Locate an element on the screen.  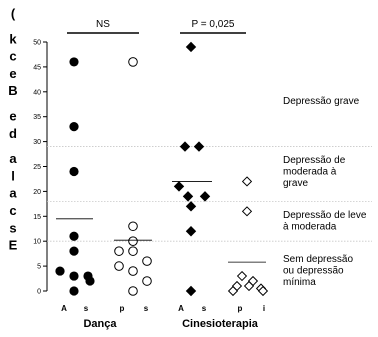
group-label: Cinesioterapia is located at coordinates (220, 324).